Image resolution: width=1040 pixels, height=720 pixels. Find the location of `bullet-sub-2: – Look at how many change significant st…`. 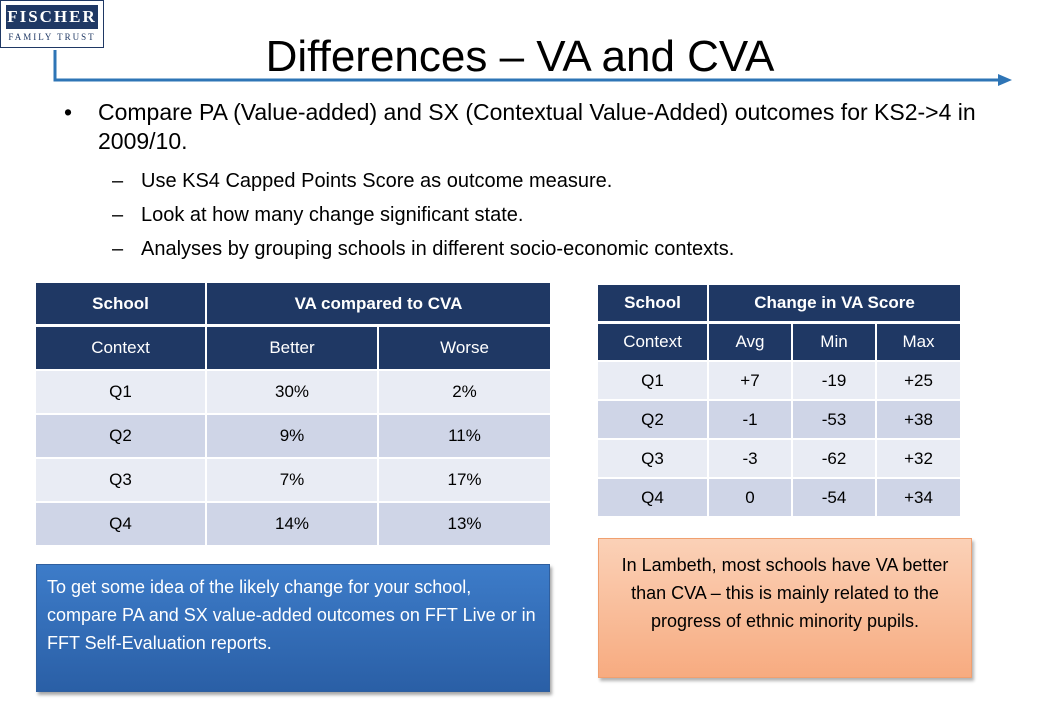

bullet-sub-2: – Look at how many change significant st… is located at coordinates (540, 215).